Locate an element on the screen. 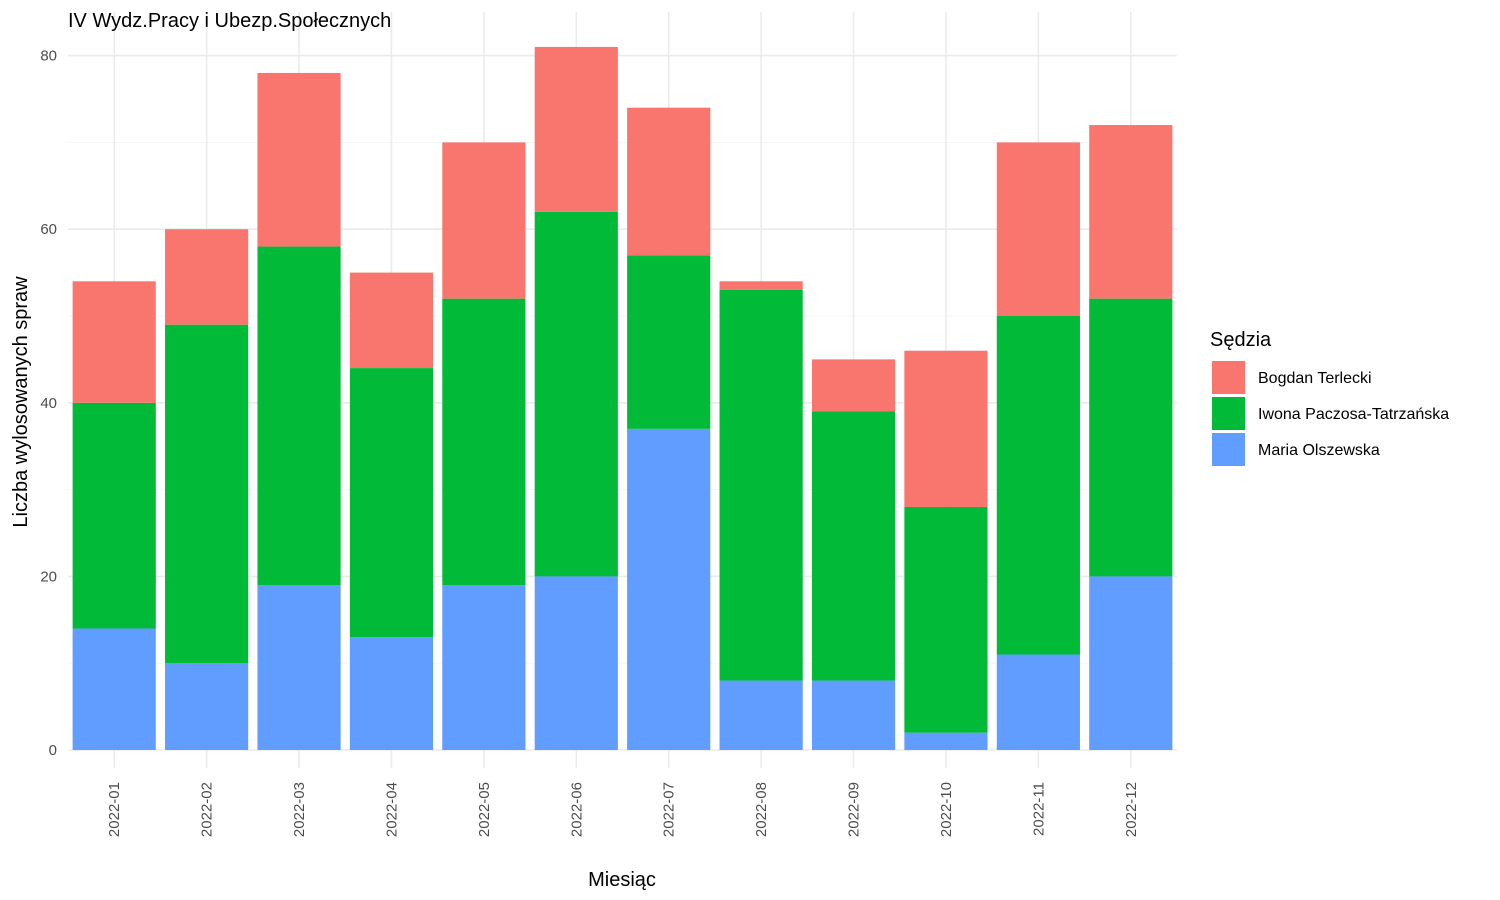 This screenshot has height=900, width=1500. legend-title: Sędzia is located at coordinates (1241, 340).